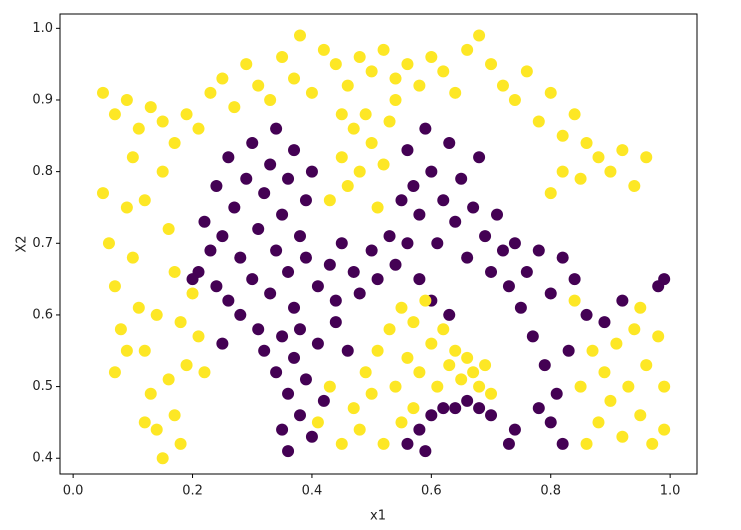 The image size is (741, 530). Describe the element at coordinates (42, 99) in the screenshot. I see `y-tick-label: 0.9` at that location.